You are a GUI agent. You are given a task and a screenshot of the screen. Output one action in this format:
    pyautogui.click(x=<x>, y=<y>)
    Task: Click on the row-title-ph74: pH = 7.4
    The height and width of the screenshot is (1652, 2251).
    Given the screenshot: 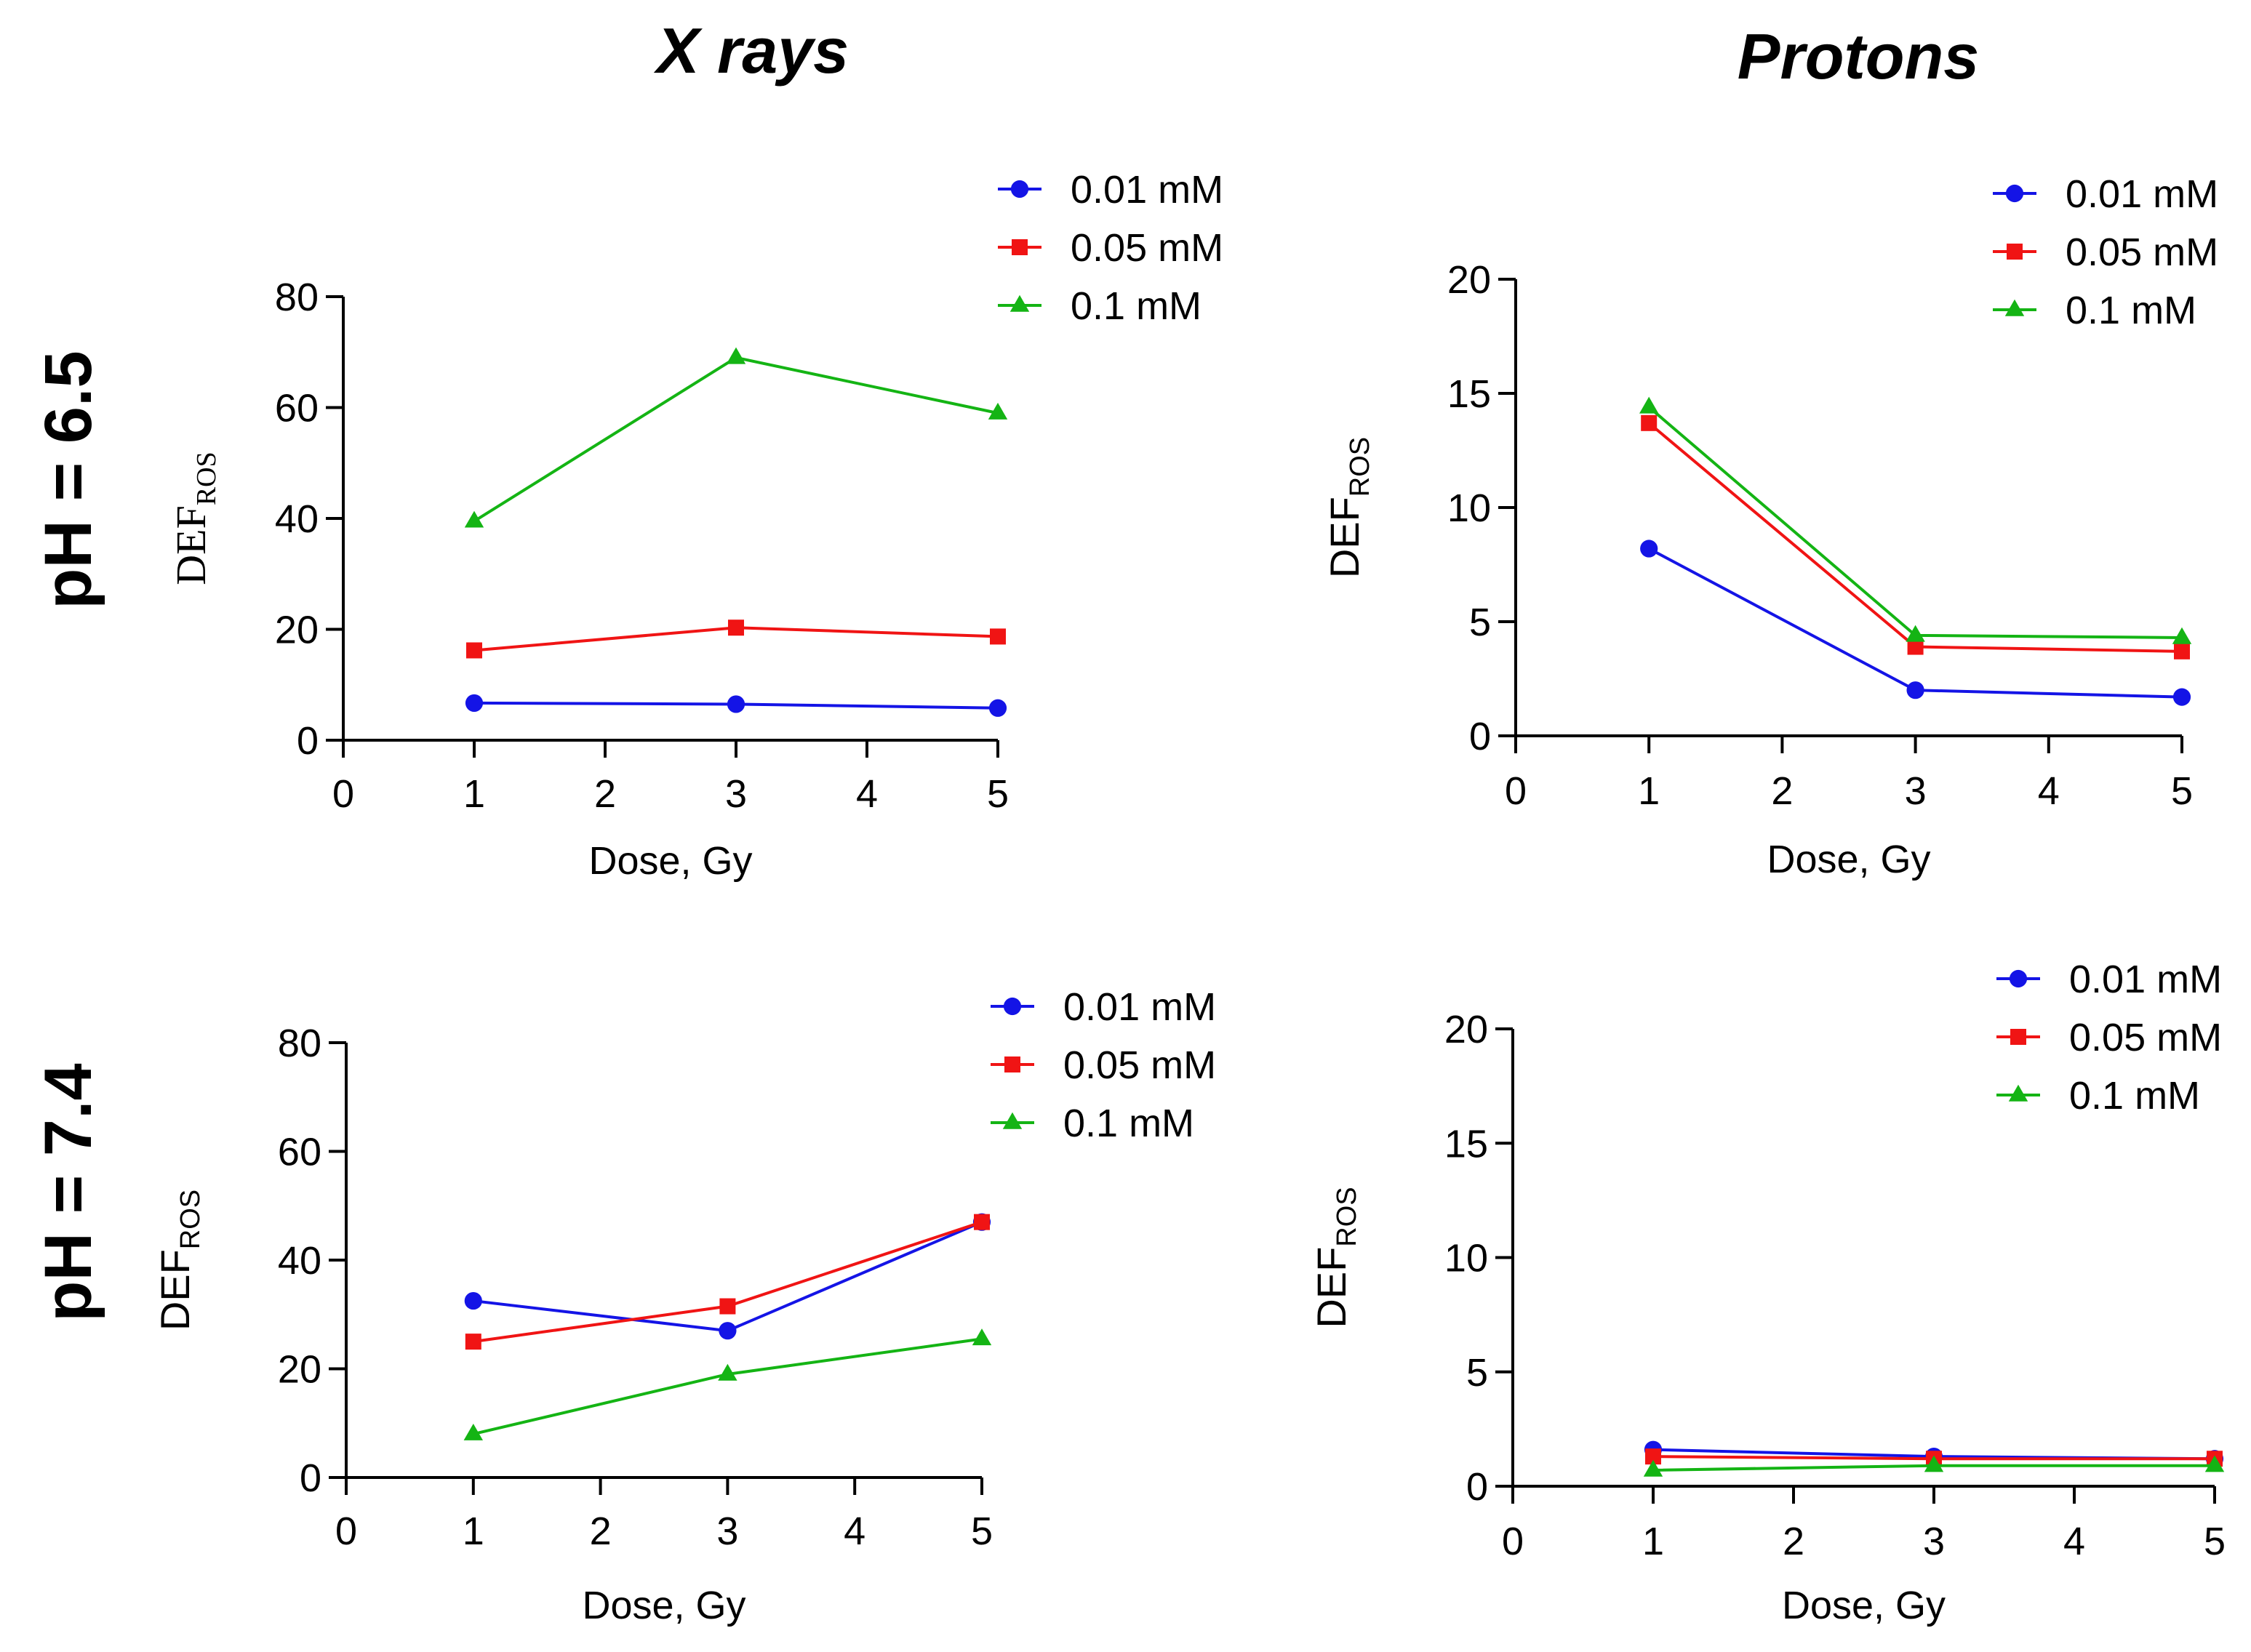 What is the action you would take?
    pyautogui.click(x=68, y=1192)
    